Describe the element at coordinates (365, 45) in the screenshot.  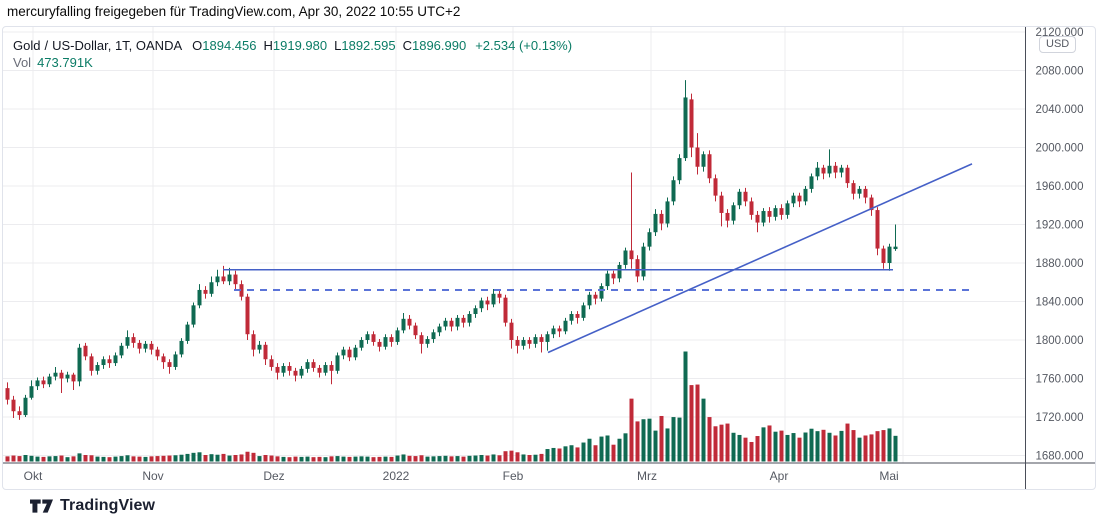
I see `ohlc-low: L1892.595` at that location.